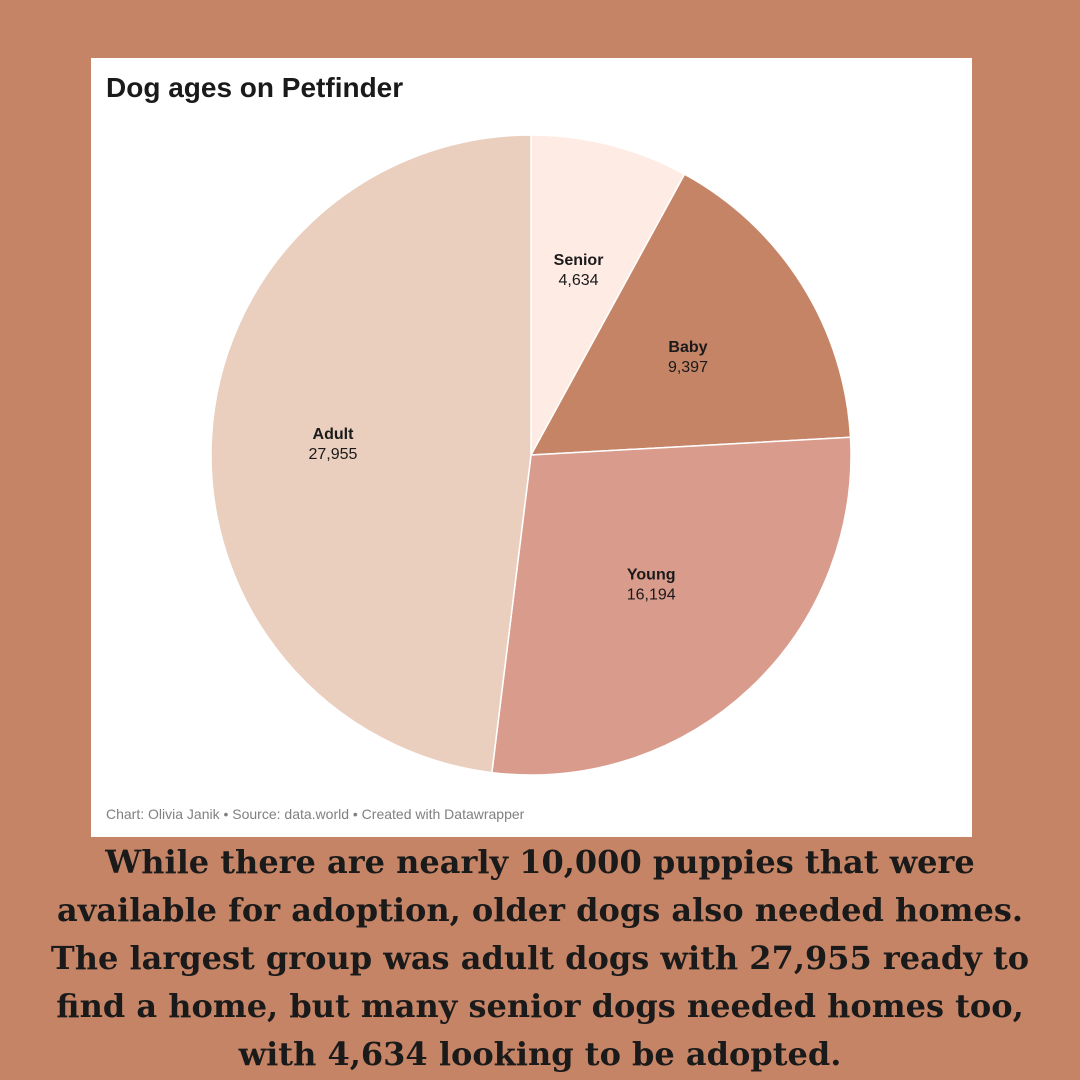  I want to click on slice-label-senior: Senior, so click(579, 260).